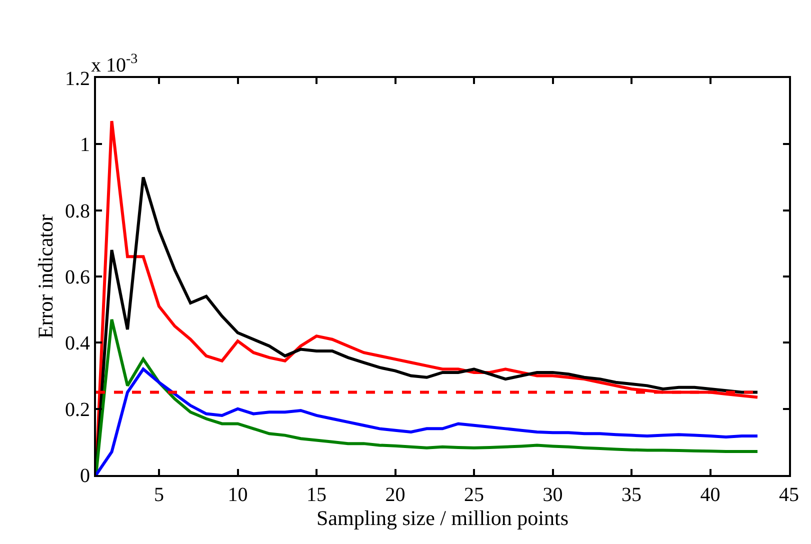  I want to click on y-tick-label: 0.2, so click(77, 409).